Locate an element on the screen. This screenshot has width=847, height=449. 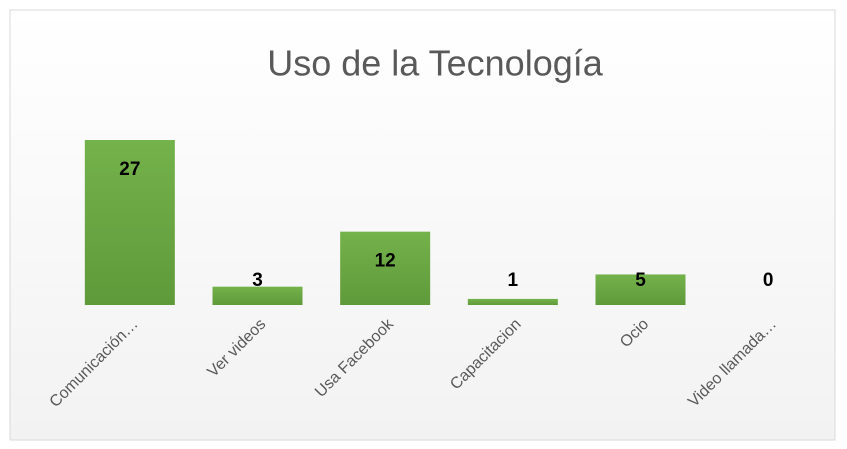
data-label: 0 is located at coordinates (768, 280).